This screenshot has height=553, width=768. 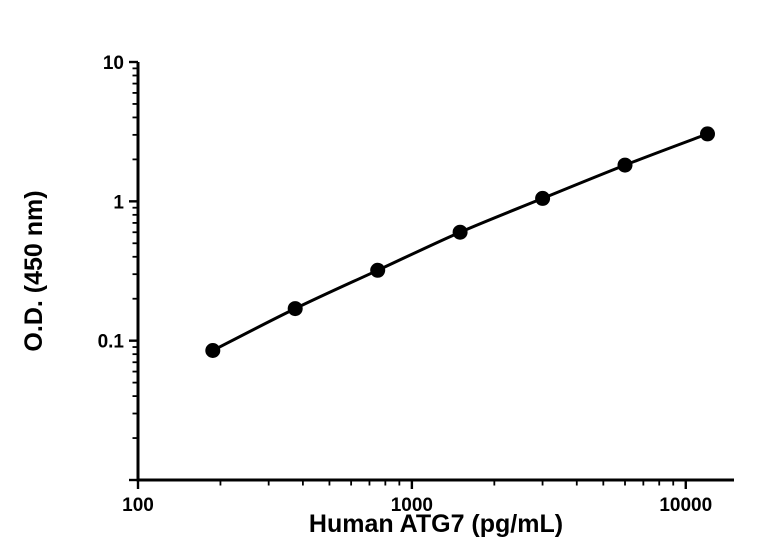 What do you see at coordinates (113, 63) in the screenshot?
I see `y-axis-tick-label: 10` at bounding box center [113, 63].